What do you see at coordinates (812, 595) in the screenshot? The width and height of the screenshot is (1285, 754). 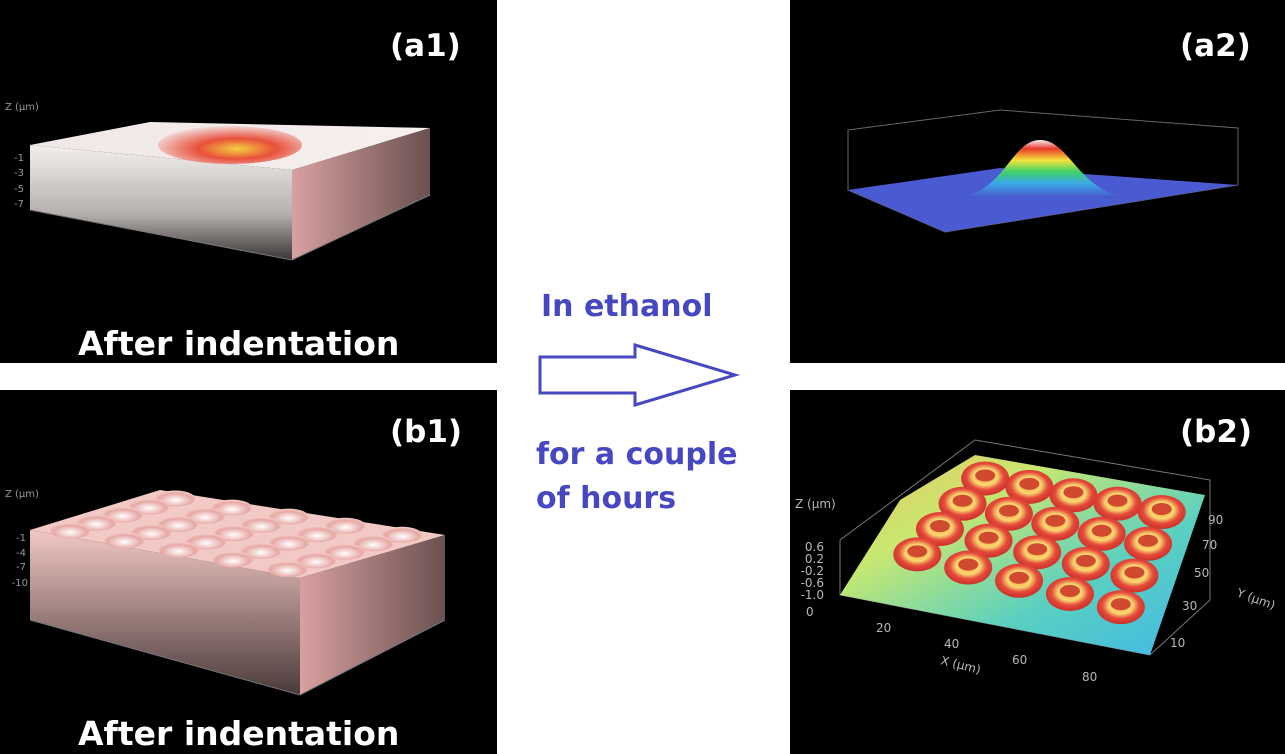 I see `tick-label: -1.0` at bounding box center [812, 595].